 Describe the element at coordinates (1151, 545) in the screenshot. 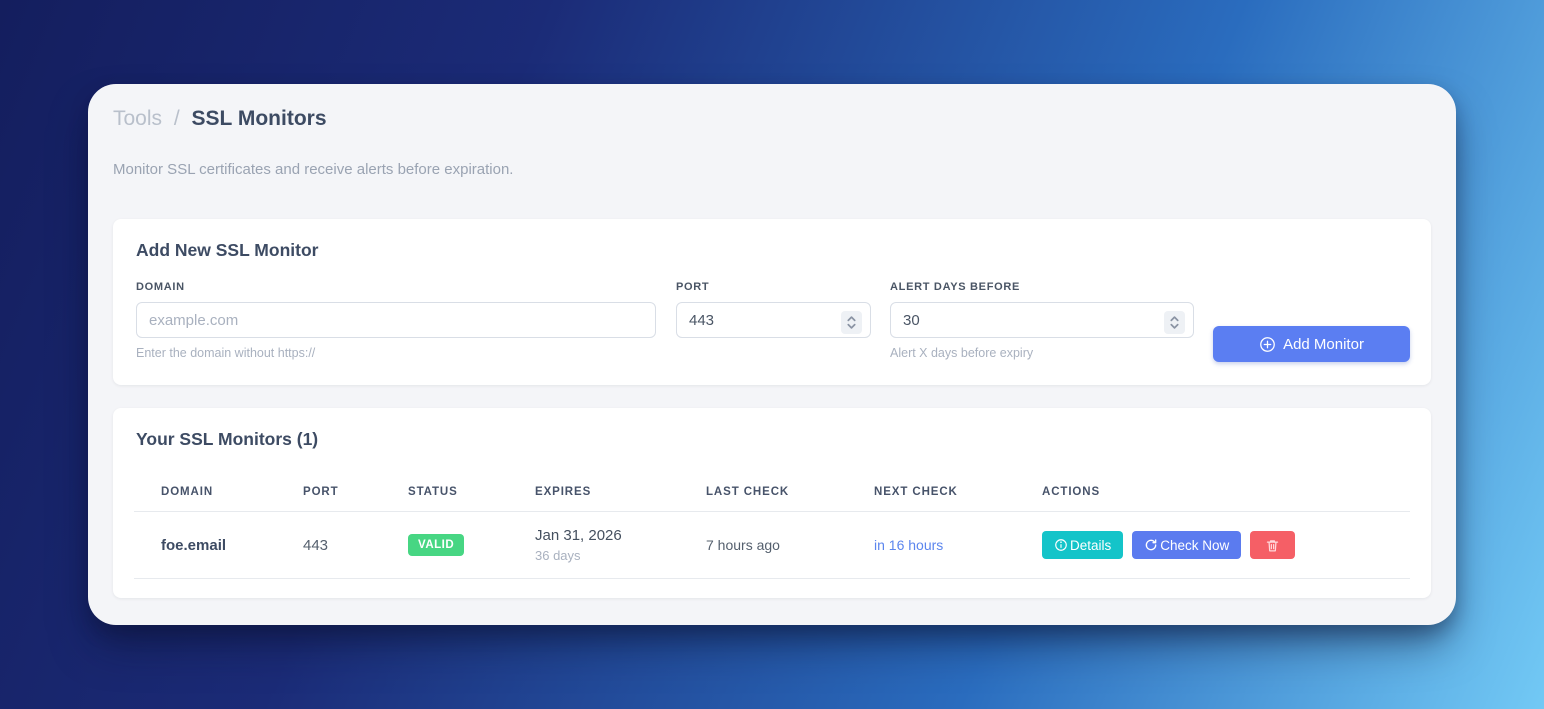

I see `refresh-icon` at that location.